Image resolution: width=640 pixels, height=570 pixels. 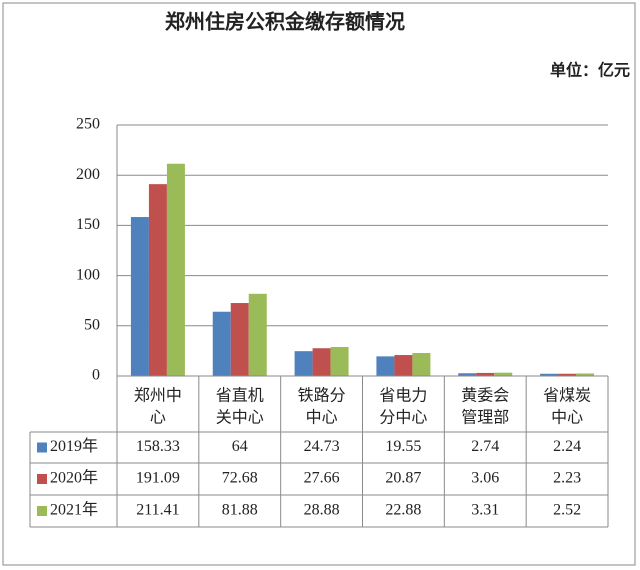 What do you see at coordinates (88, 124) in the screenshot?
I see `y-tick-label: 250` at bounding box center [88, 124].